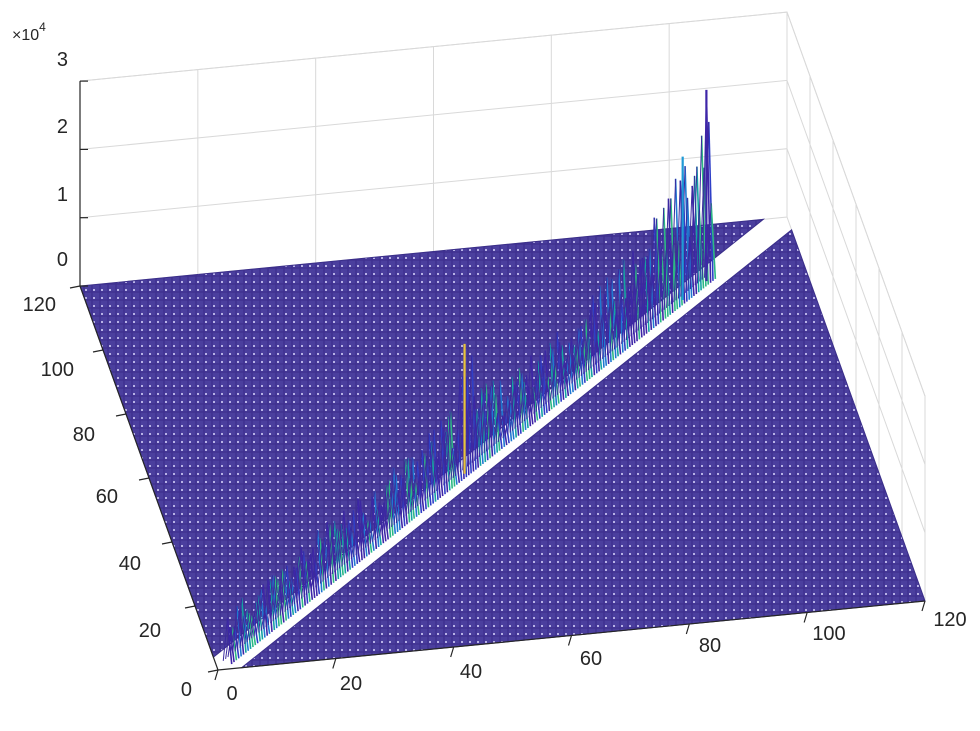 This screenshot has width=980, height=731. Describe the element at coordinates (596, 657) in the screenshot. I see `x-axis-ticks: 0 20 40 60 80 100 120` at that location.